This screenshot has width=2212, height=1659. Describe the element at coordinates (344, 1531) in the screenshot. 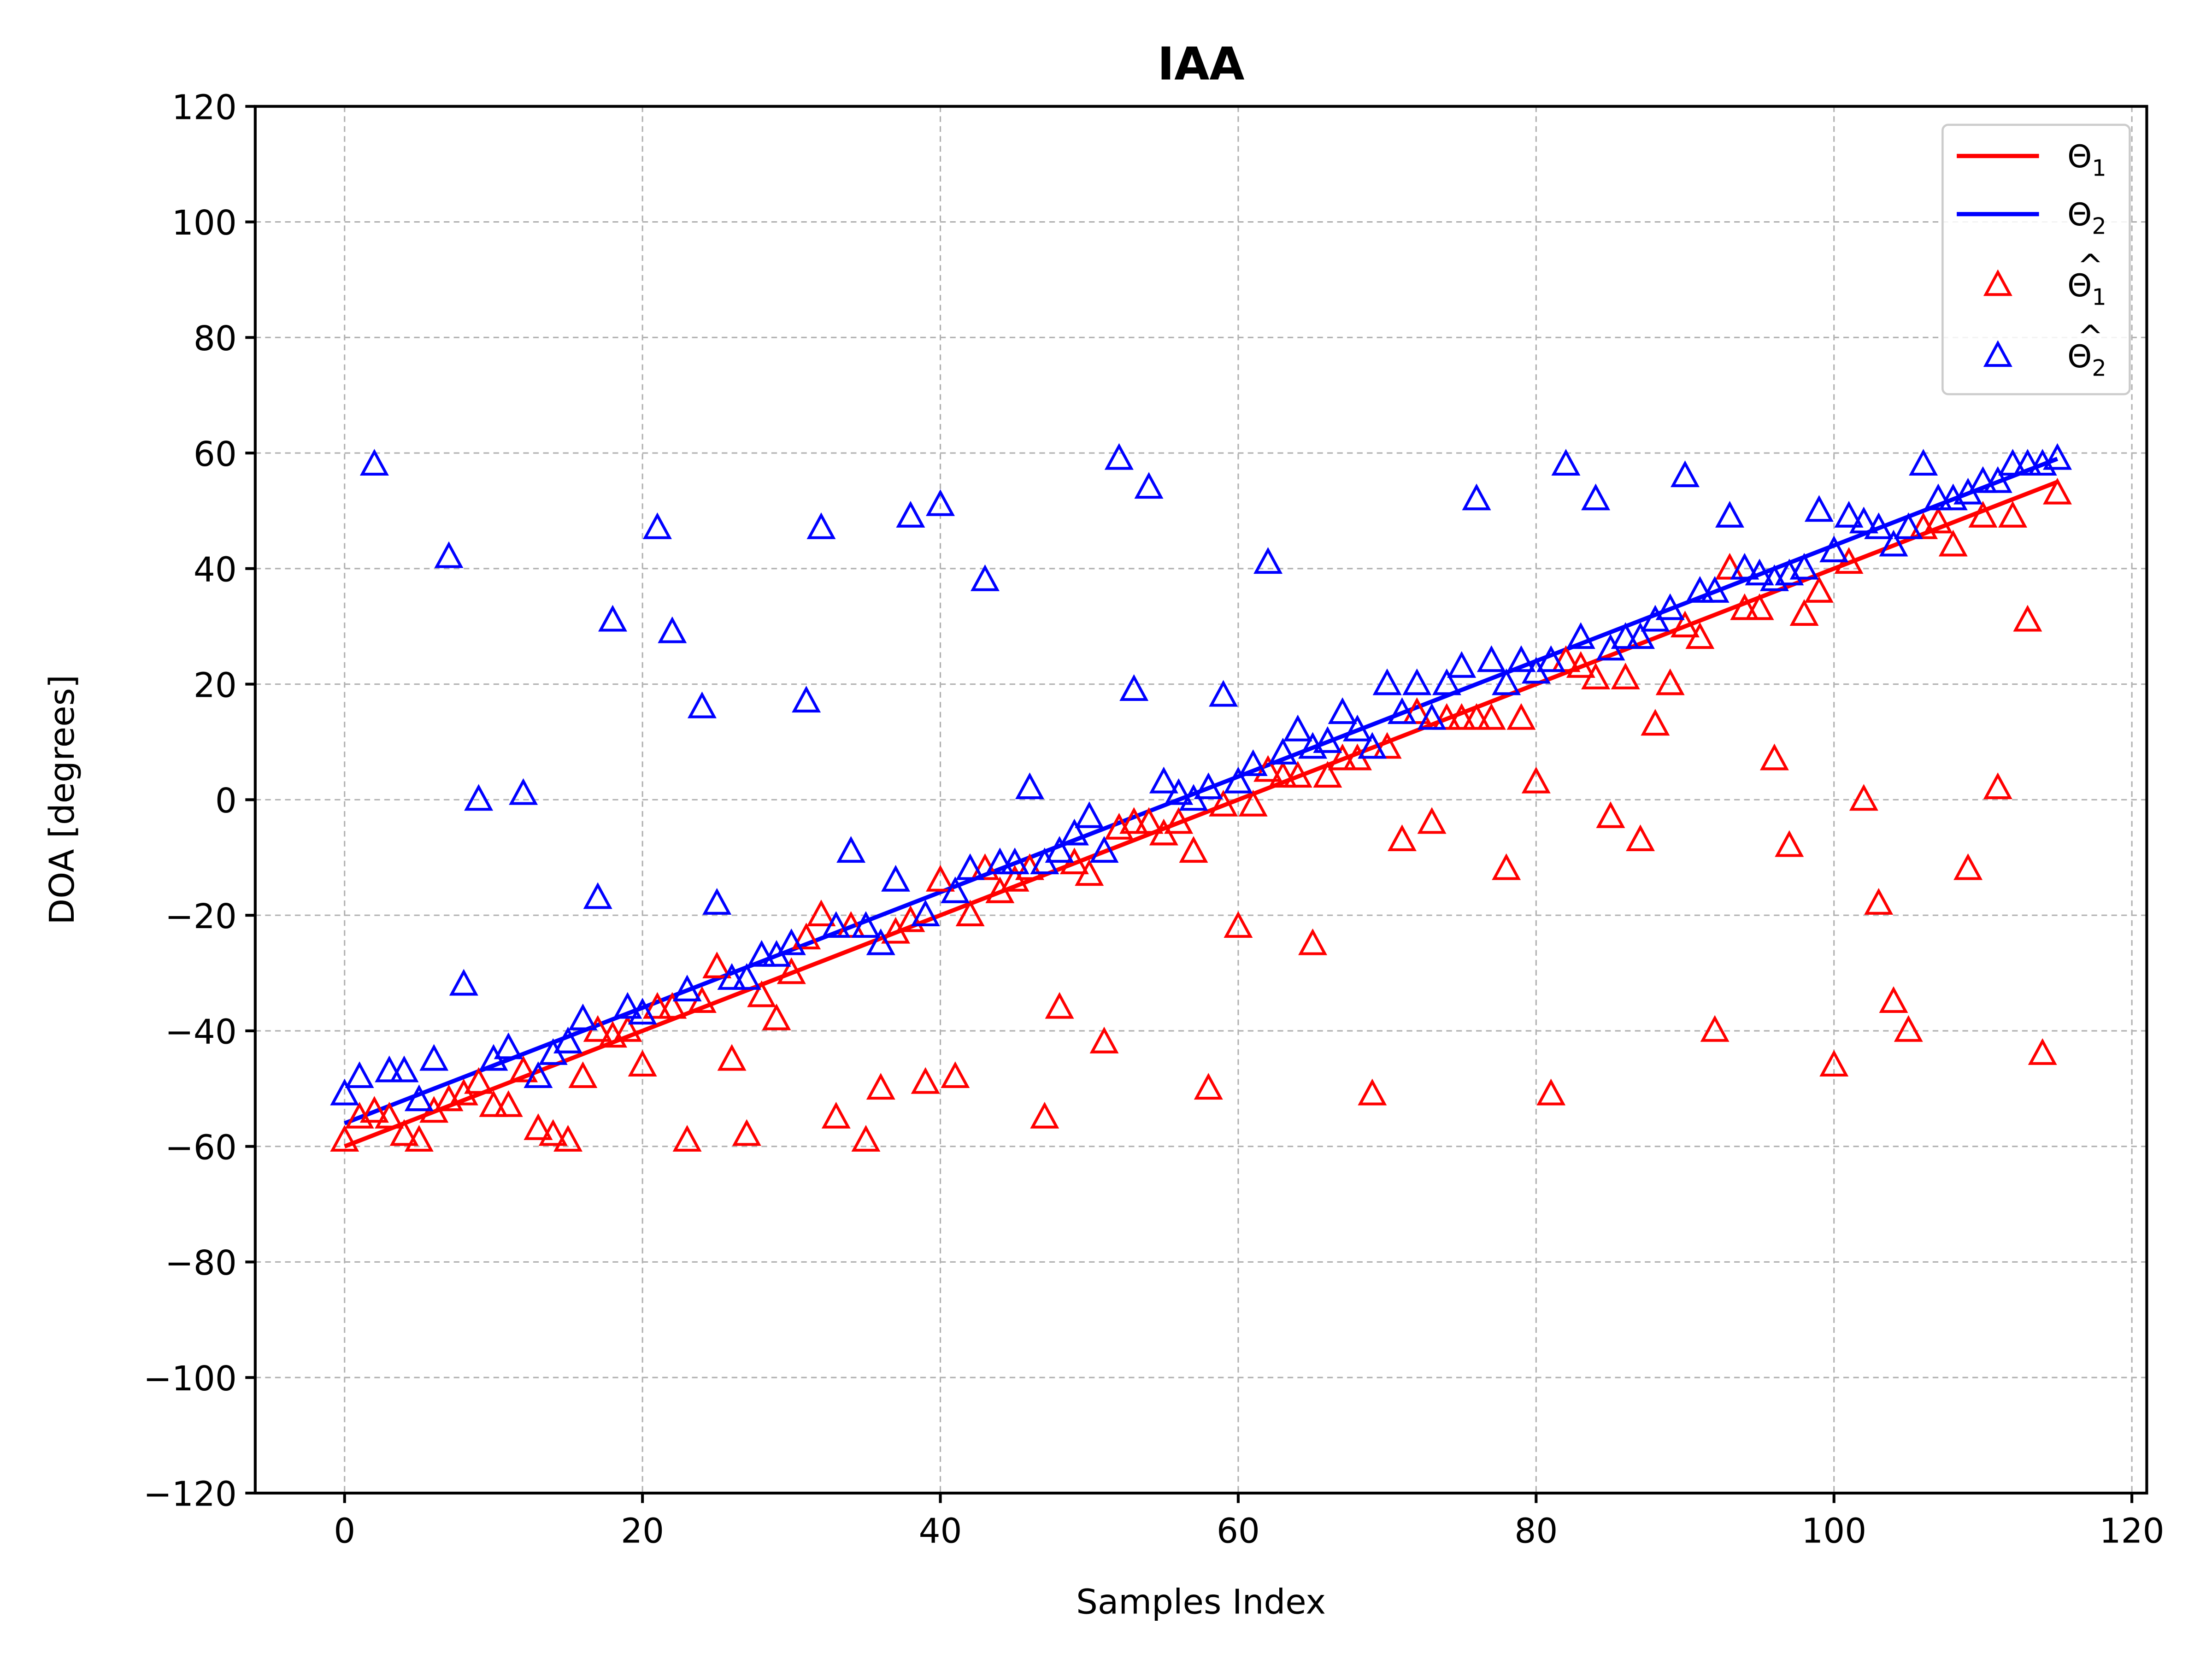

I see `x-tick-label: 0` at that location.